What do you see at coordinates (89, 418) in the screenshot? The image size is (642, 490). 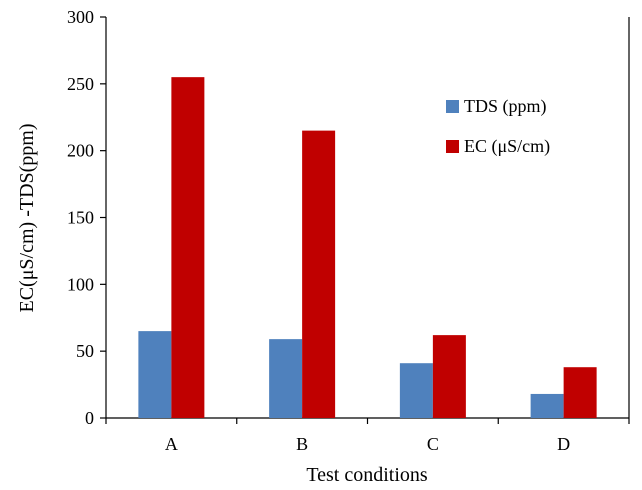 I see `y-tick-label: 0` at bounding box center [89, 418].